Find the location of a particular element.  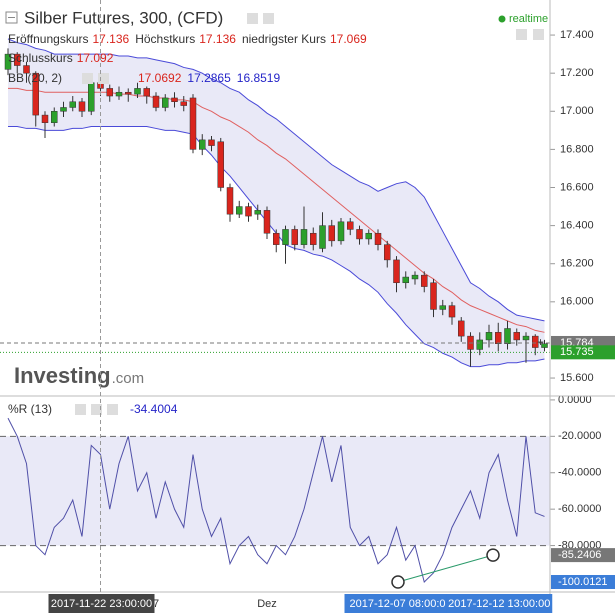

y-tick-label: 17.200 is located at coordinates (577, 73).